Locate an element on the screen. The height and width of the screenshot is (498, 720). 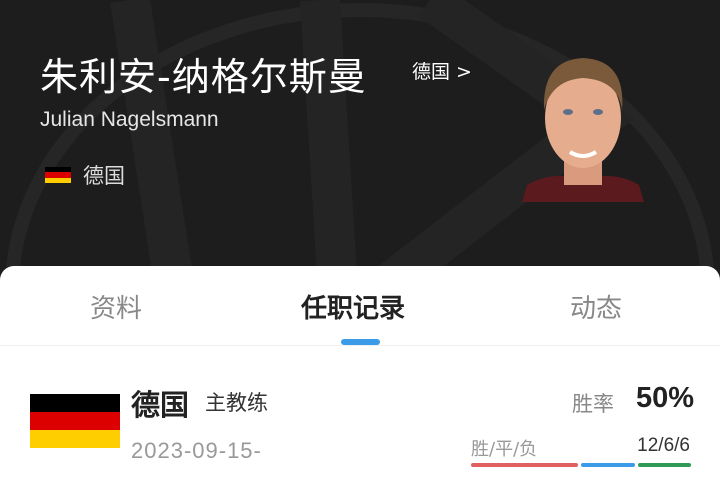
nationality-label: 德国 is located at coordinates (104, 176).